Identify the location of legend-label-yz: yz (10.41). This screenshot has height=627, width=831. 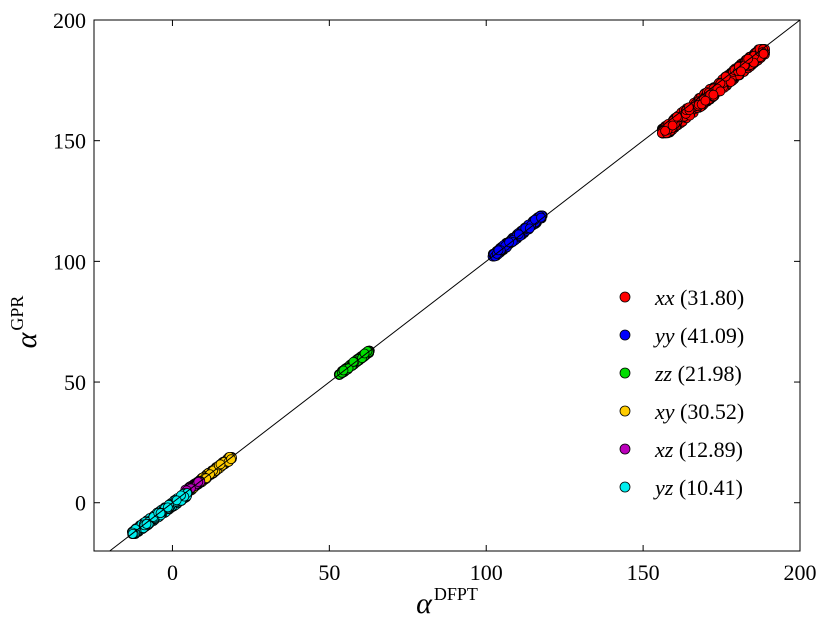
(698, 487).